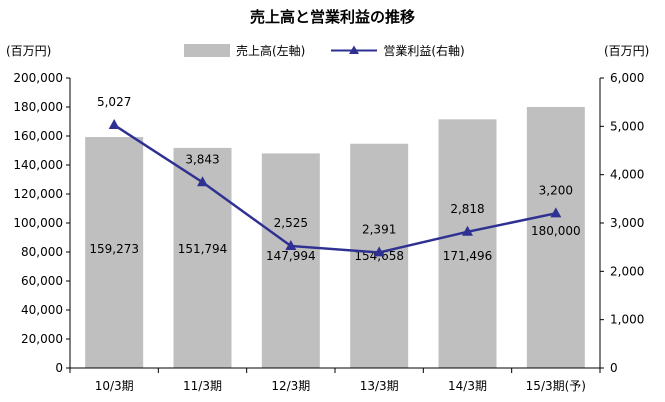 The width and height of the screenshot is (665, 402). Describe the element at coordinates (324, 50) in the screenshot. I see `legend: 売上高(左軸) 営業利益(右軸)` at that location.